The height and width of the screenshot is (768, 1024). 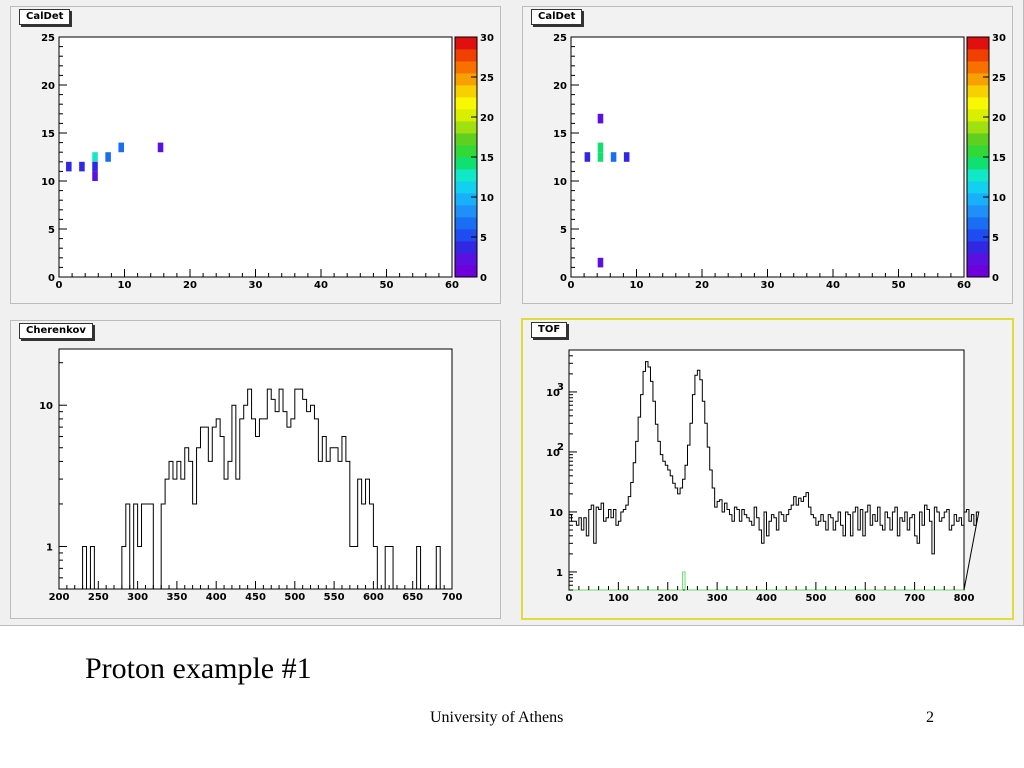 I want to click on x-tick-label: 450, so click(x=255, y=597).